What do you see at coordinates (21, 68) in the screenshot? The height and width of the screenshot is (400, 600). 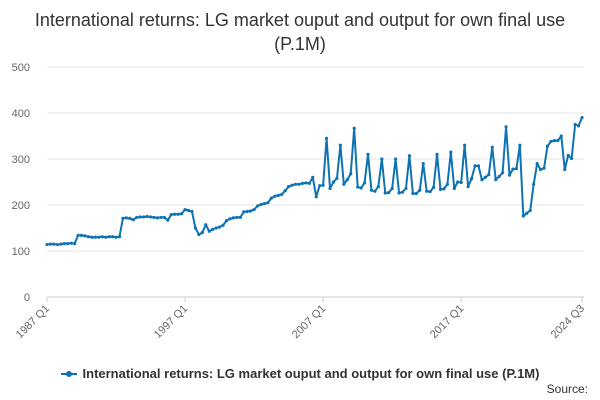 I see `y-tick-label: 500` at bounding box center [21, 68].